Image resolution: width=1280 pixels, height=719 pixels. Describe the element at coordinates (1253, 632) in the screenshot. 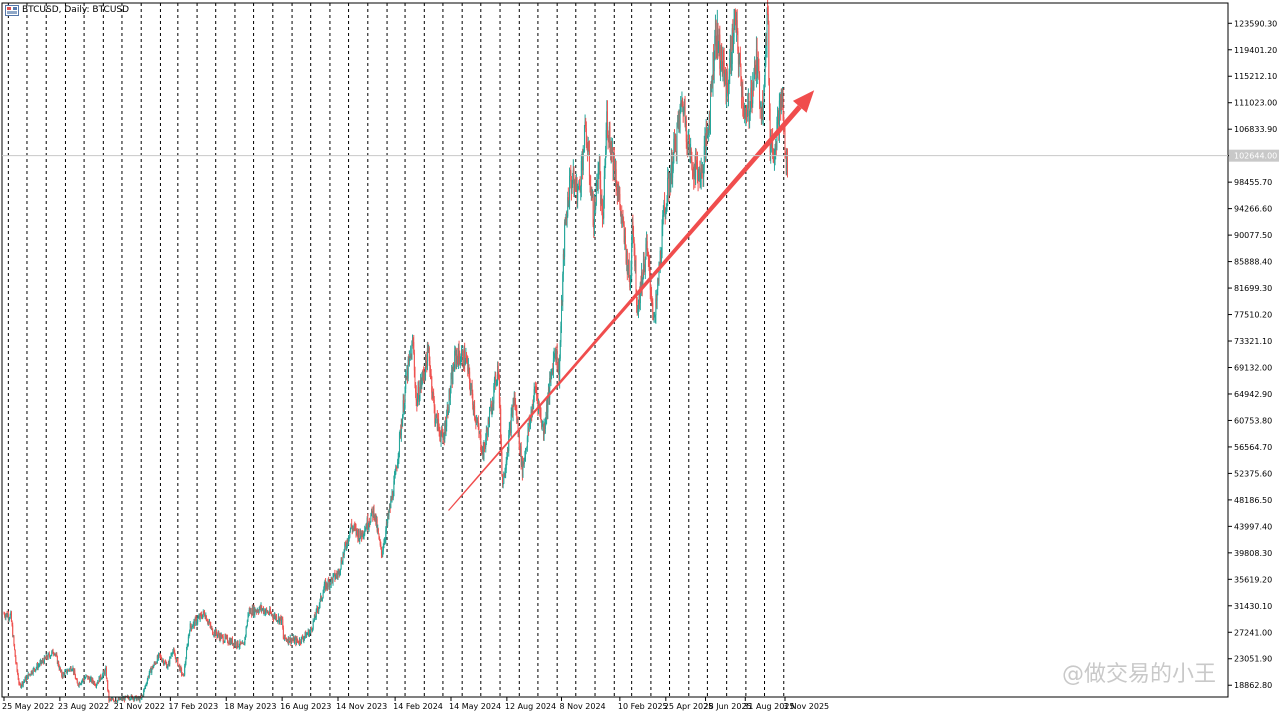

I see `y-tick-label: 27241.00` at that location.